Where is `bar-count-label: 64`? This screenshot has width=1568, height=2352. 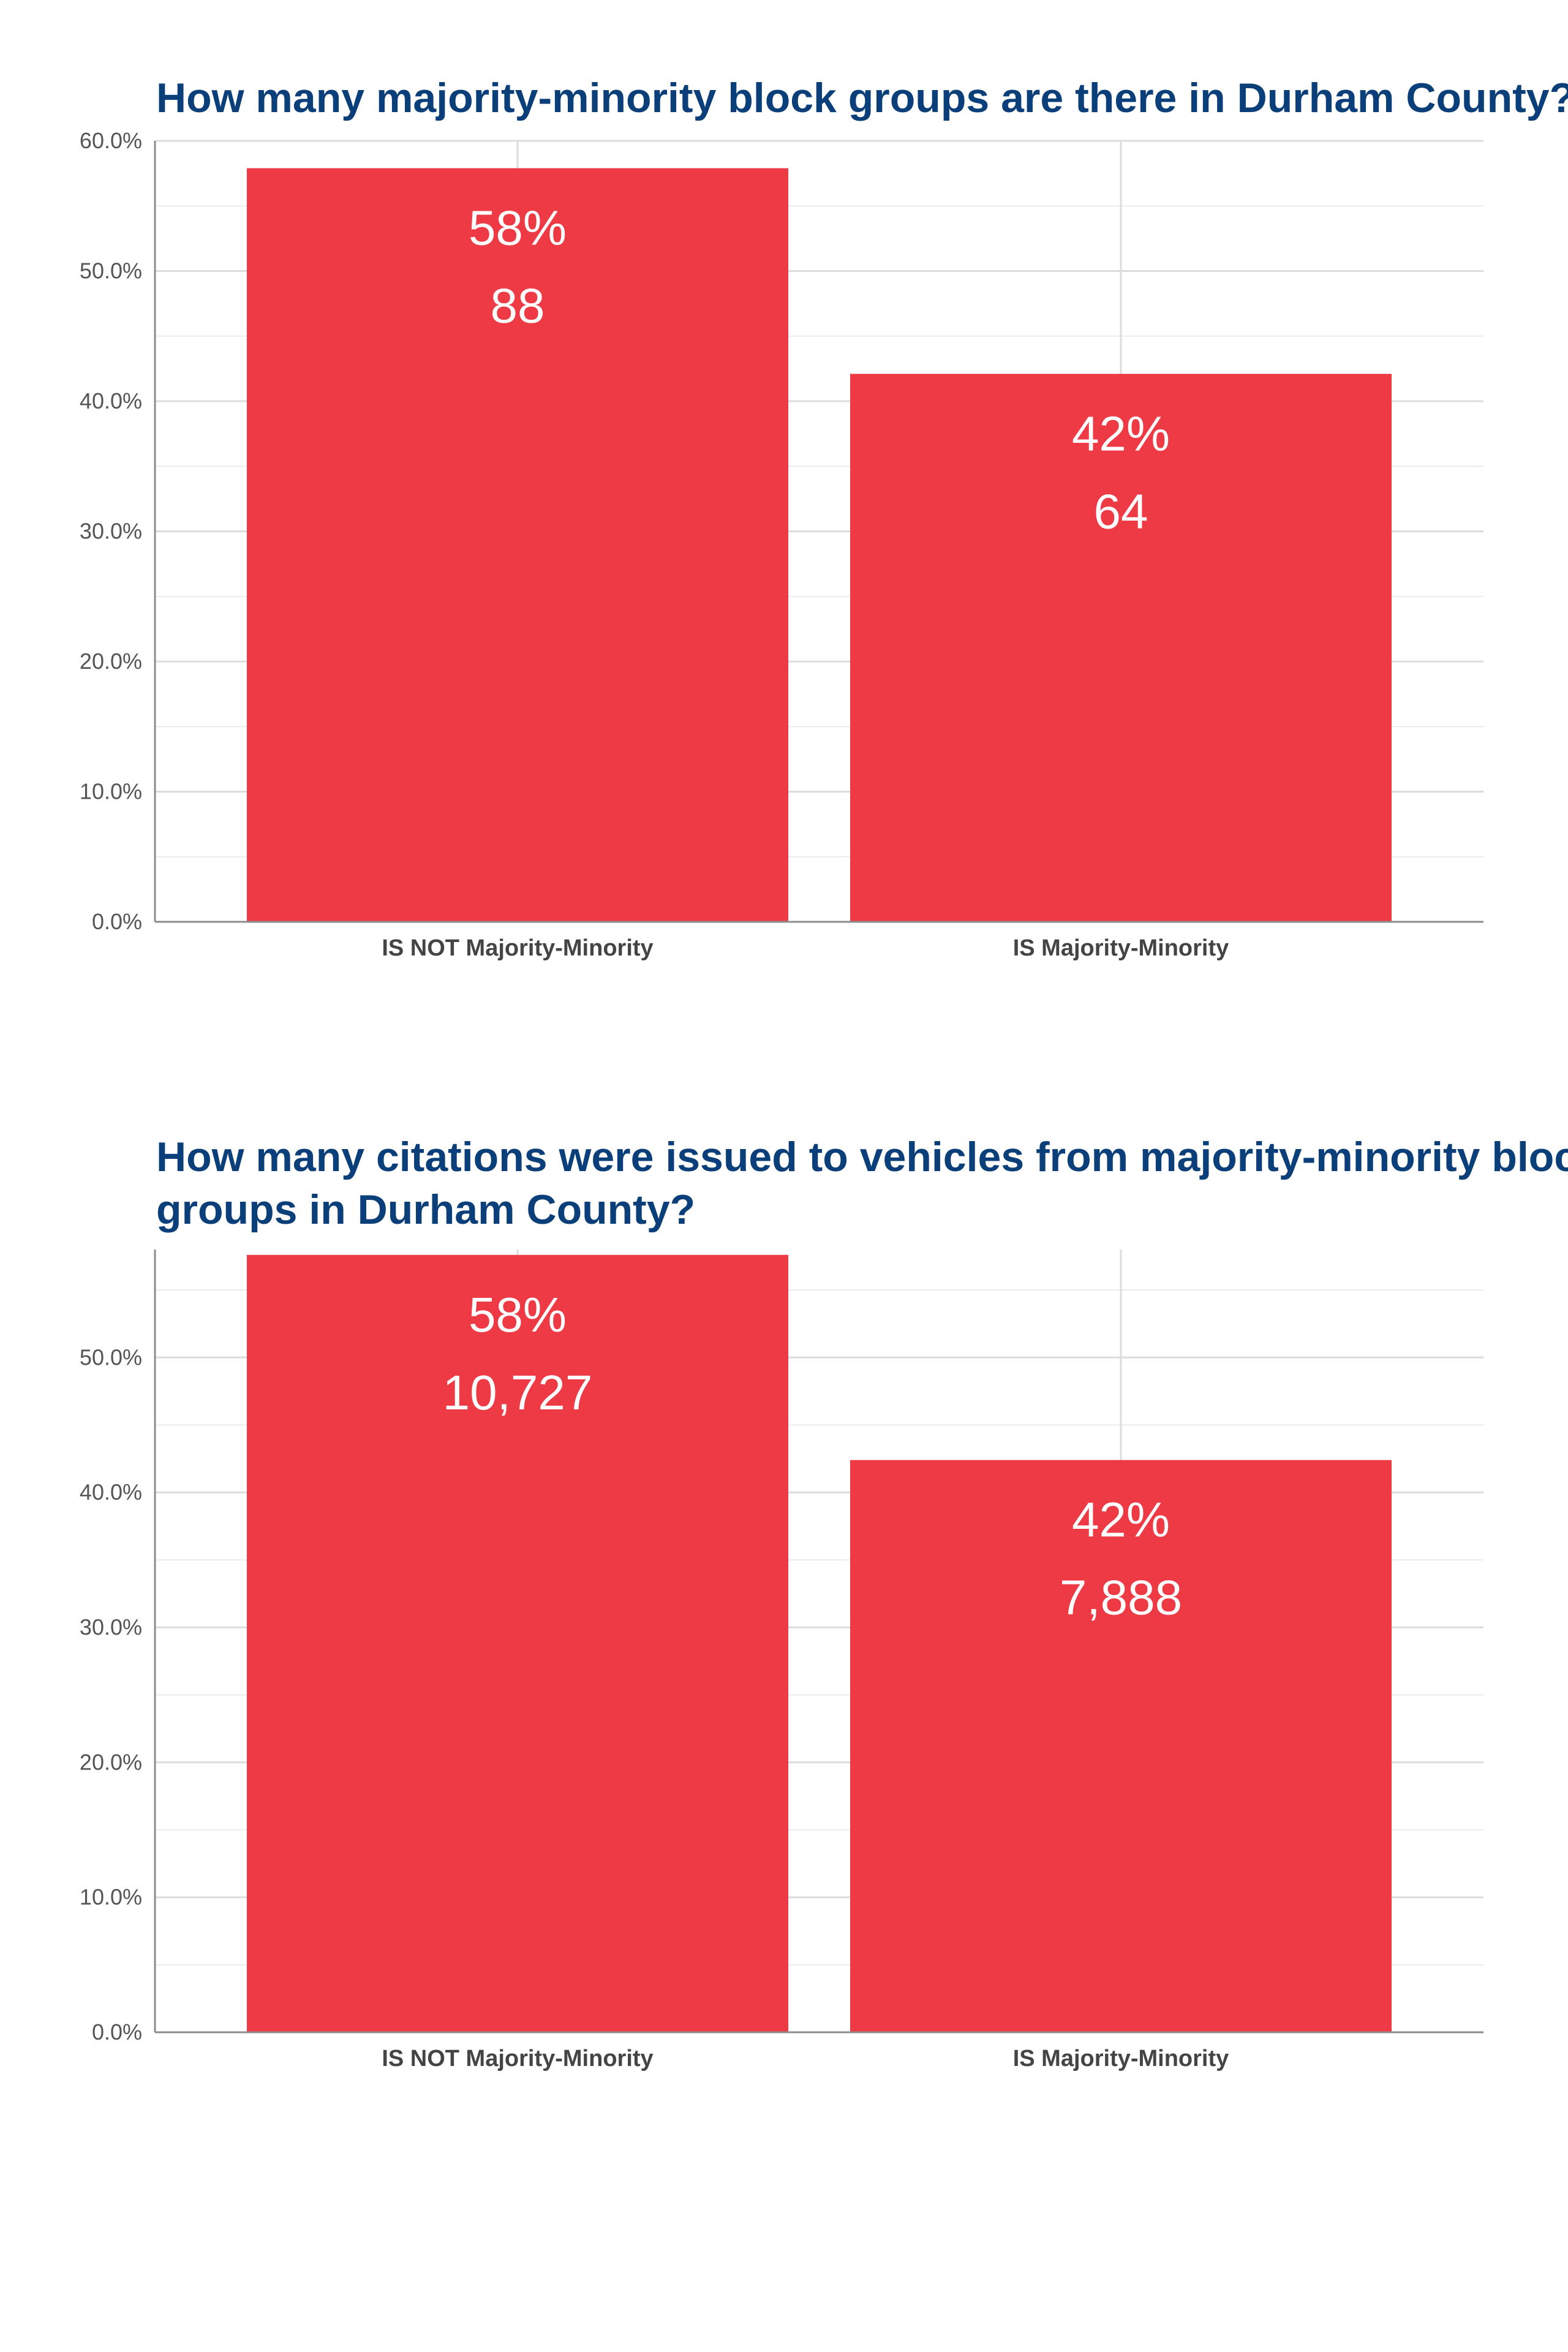 bar-count-label: 64 is located at coordinates (1121, 511).